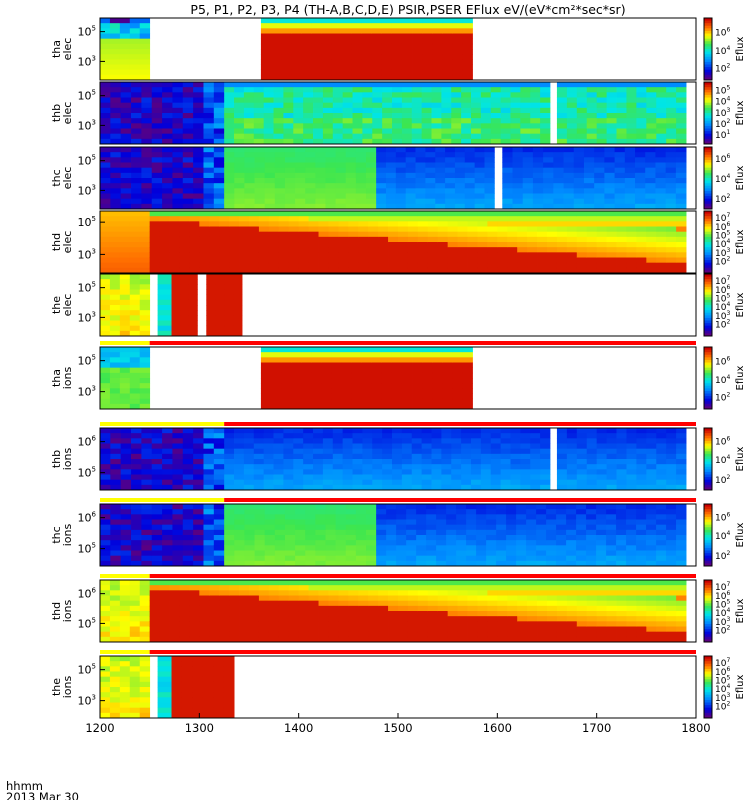  Describe the element at coordinates (722, 135) in the screenshot. I see `colorbar-tick-label: 10¹` at that location.